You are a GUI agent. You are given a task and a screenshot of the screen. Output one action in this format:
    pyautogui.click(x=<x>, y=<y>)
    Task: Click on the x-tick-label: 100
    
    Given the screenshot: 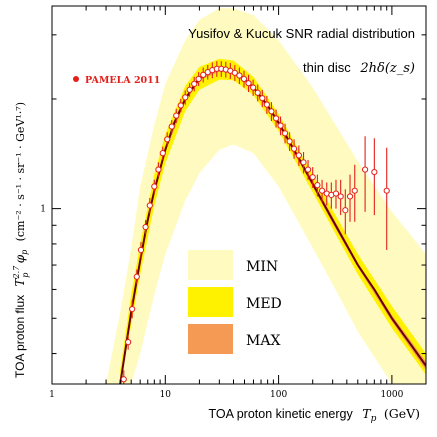 What is the action you would take?
    pyautogui.click(x=278, y=395)
    